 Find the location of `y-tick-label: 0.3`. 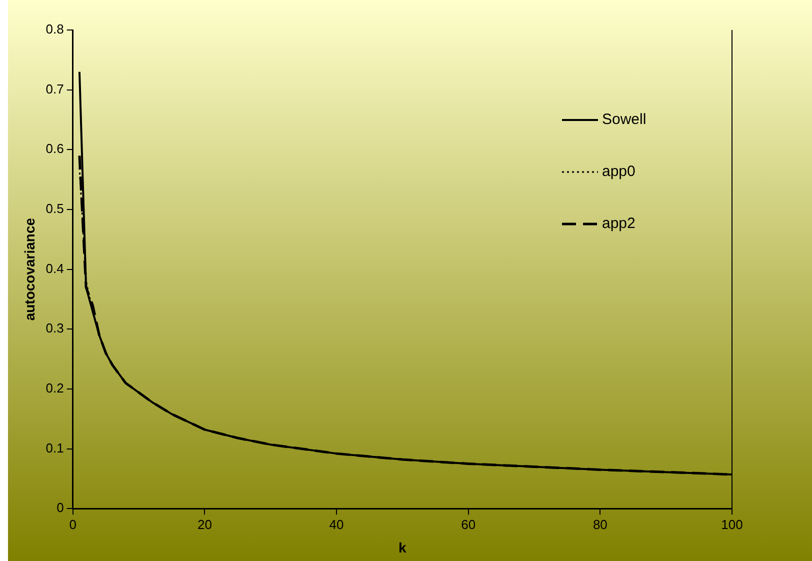

y-tick-label: 0.3 is located at coordinates (55, 328).